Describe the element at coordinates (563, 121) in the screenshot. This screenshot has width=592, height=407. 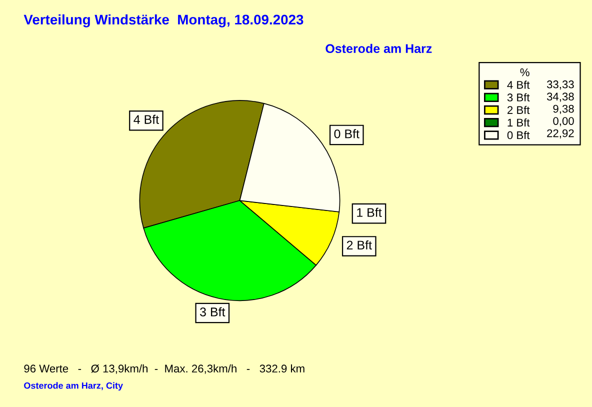
I see `text: 0,00` at that location.